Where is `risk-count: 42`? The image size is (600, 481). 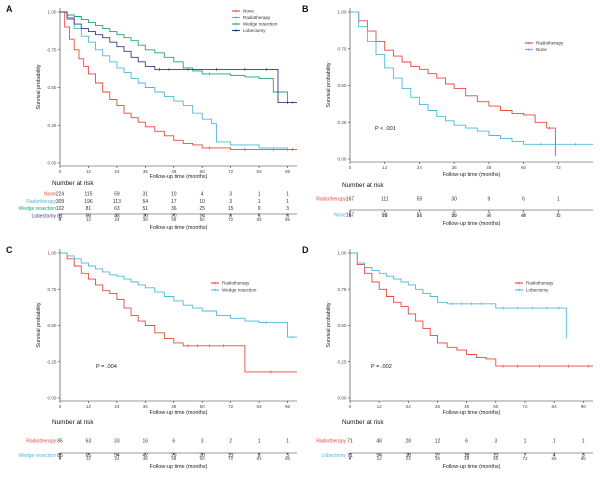
risk-count: 42 is located at coordinates (146, 456).